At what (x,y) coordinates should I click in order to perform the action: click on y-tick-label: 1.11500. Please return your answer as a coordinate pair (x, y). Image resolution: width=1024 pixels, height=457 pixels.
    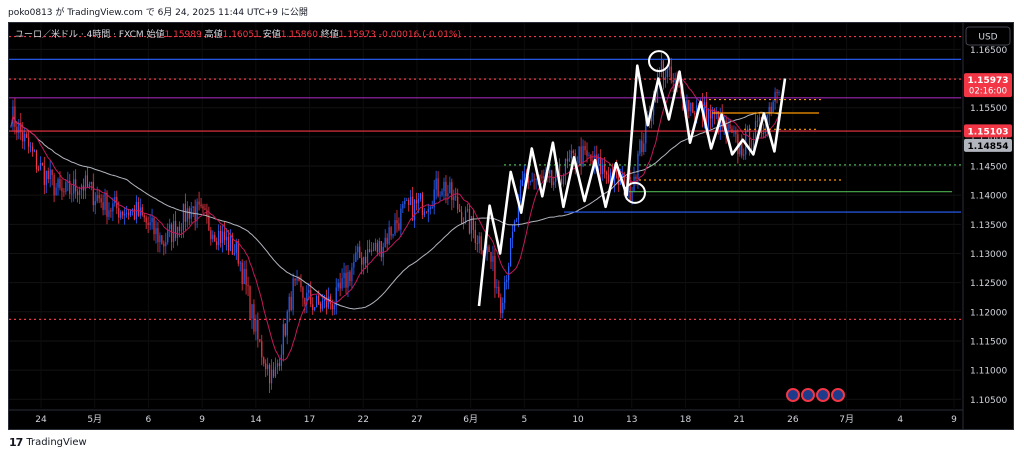
    Looking at the image, I should click on (988, 342).